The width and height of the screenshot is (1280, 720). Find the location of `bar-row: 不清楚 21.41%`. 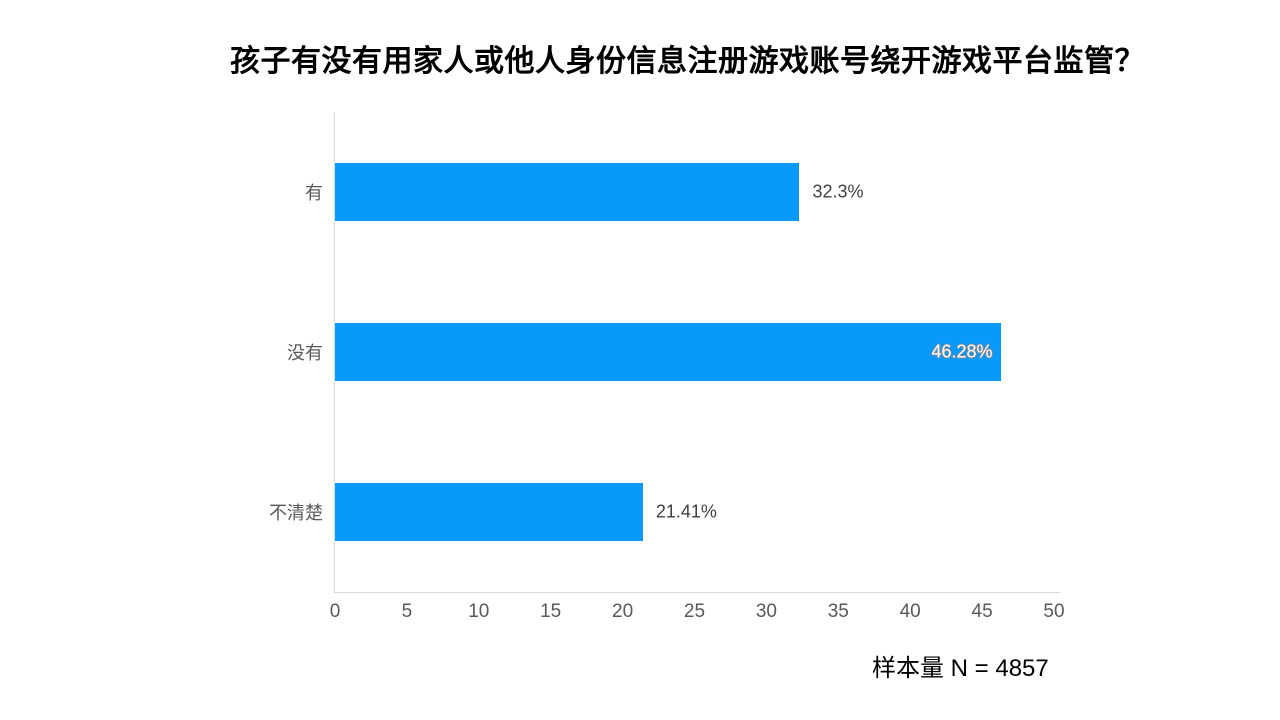

bar-row: 不清楚 21.41% is located at coordinates (661, 512).